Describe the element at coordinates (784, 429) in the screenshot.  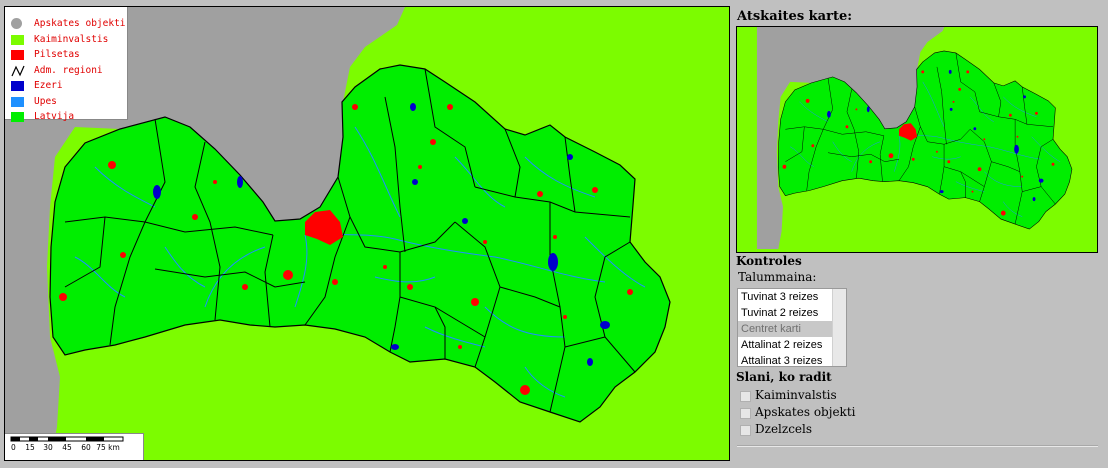
I see `layer-label: Dzelzcels` at that location.